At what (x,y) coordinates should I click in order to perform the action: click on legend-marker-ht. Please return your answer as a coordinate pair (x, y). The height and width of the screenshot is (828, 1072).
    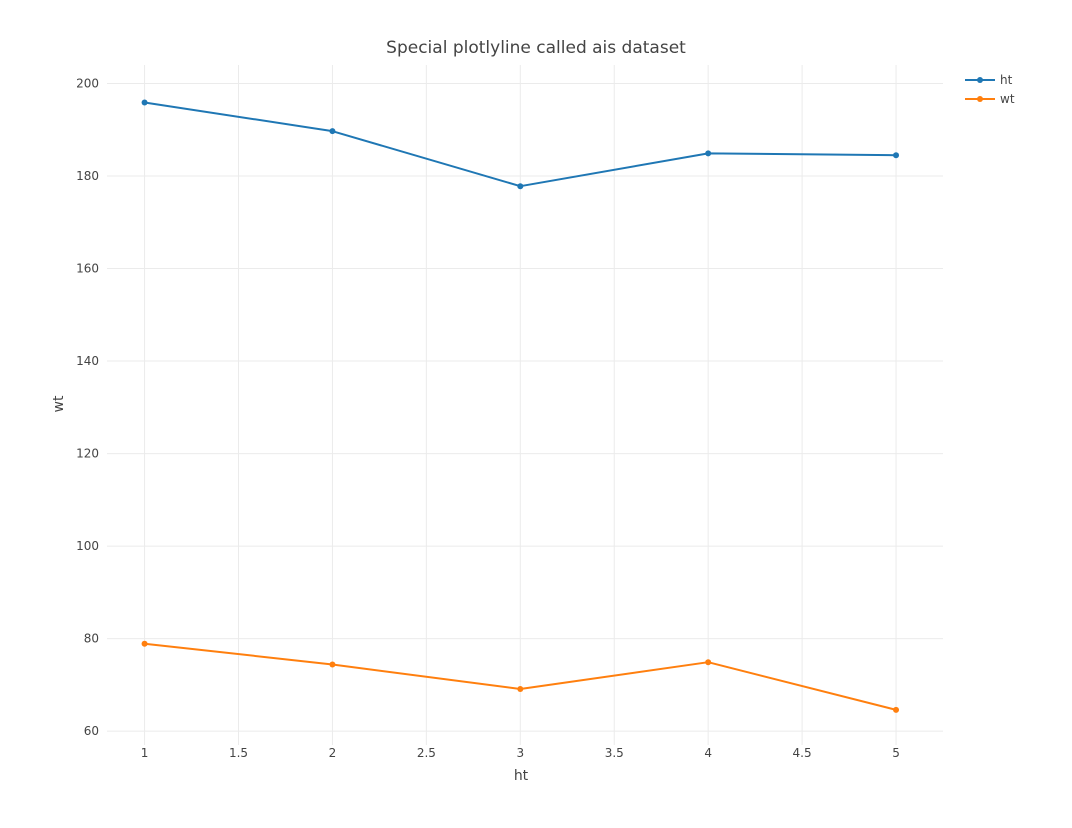
    Looking at the image, I should click on (980, 80).